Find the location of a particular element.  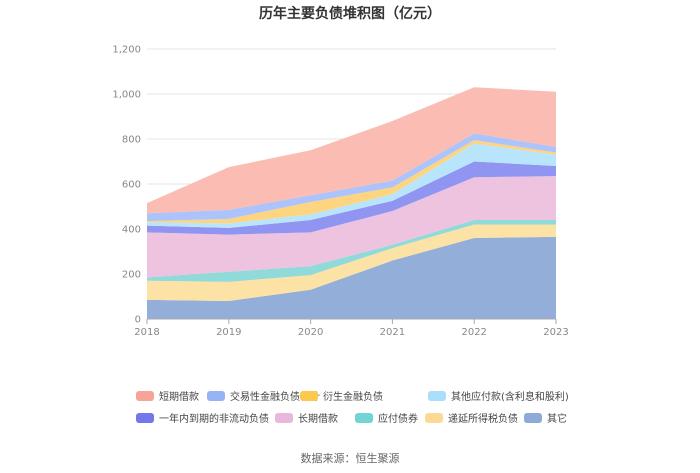

x-tick-label: 2022 is located at coordinates (473, 332).